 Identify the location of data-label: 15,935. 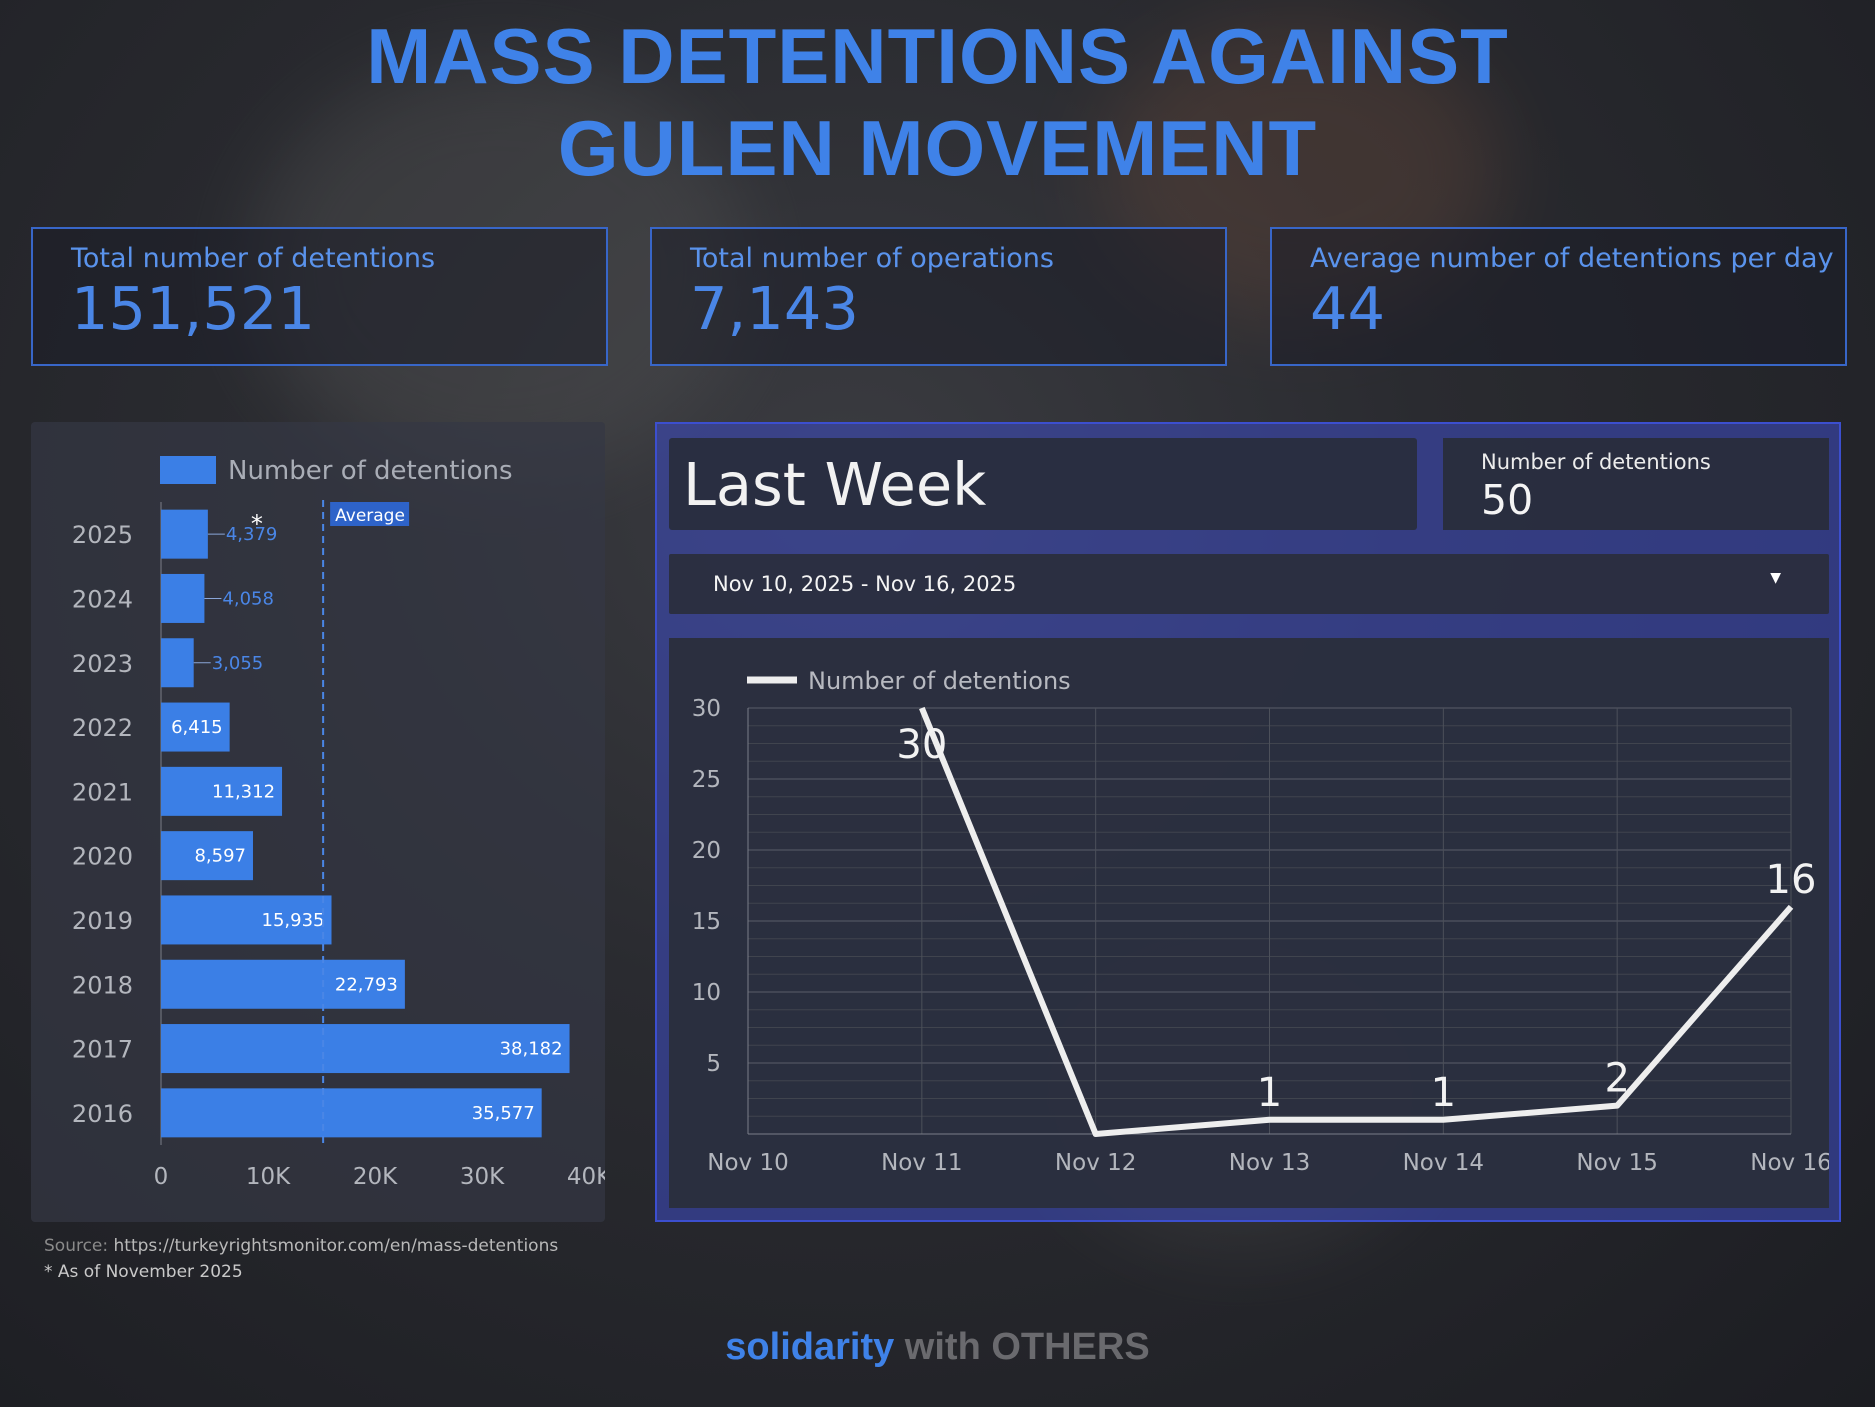
(293, 920).